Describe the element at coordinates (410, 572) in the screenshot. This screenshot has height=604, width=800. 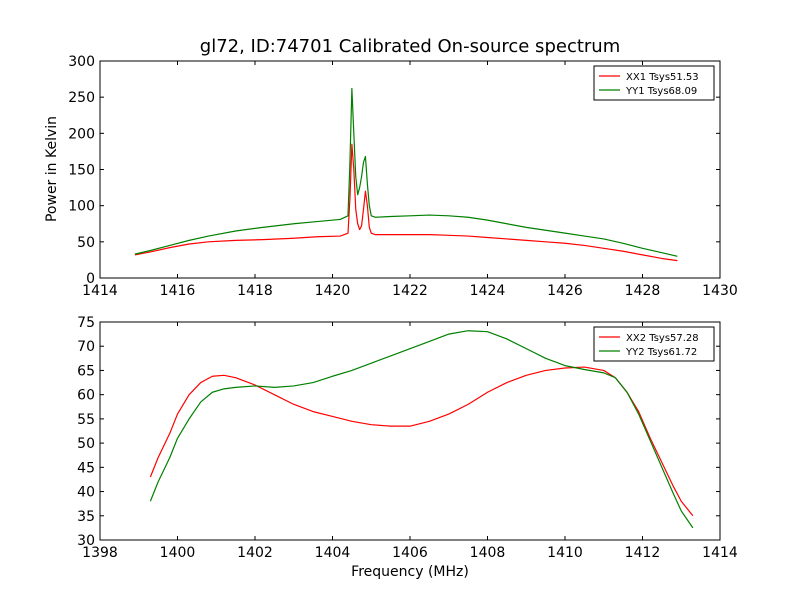
I see `bottom-x-axis-label: Frequency (MHz)` at that location.